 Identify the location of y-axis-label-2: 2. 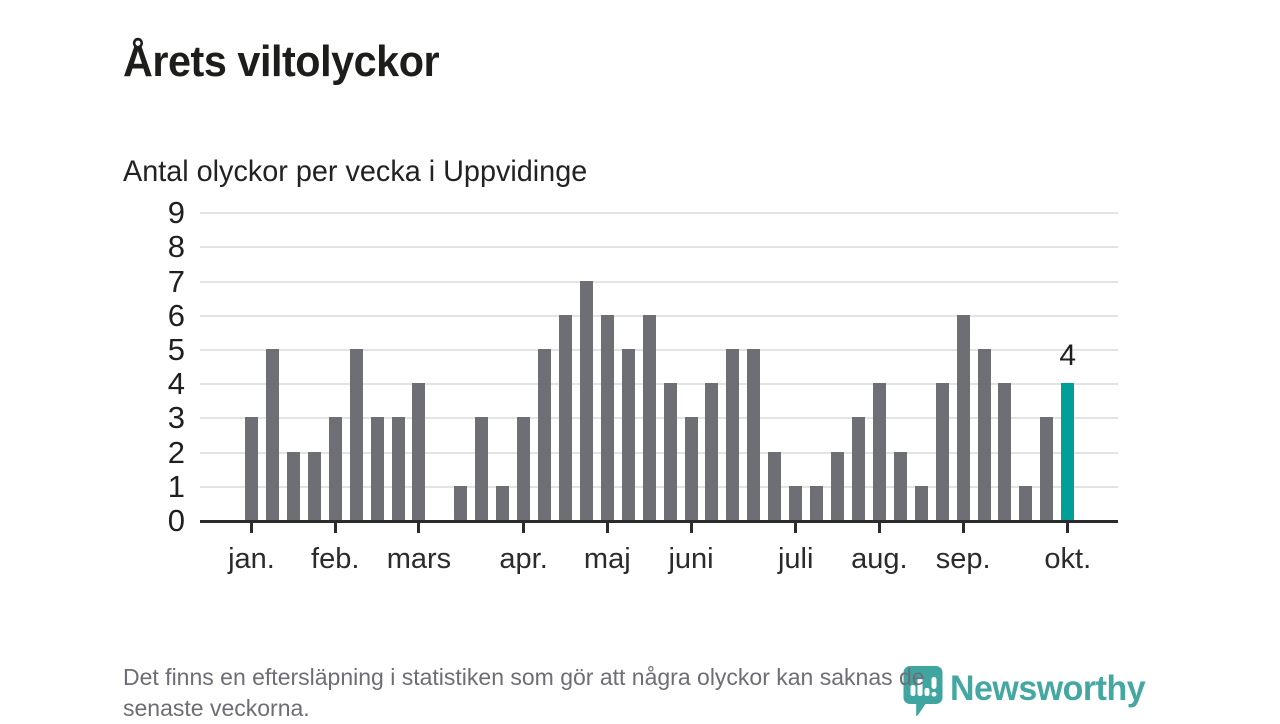
(176, 452).